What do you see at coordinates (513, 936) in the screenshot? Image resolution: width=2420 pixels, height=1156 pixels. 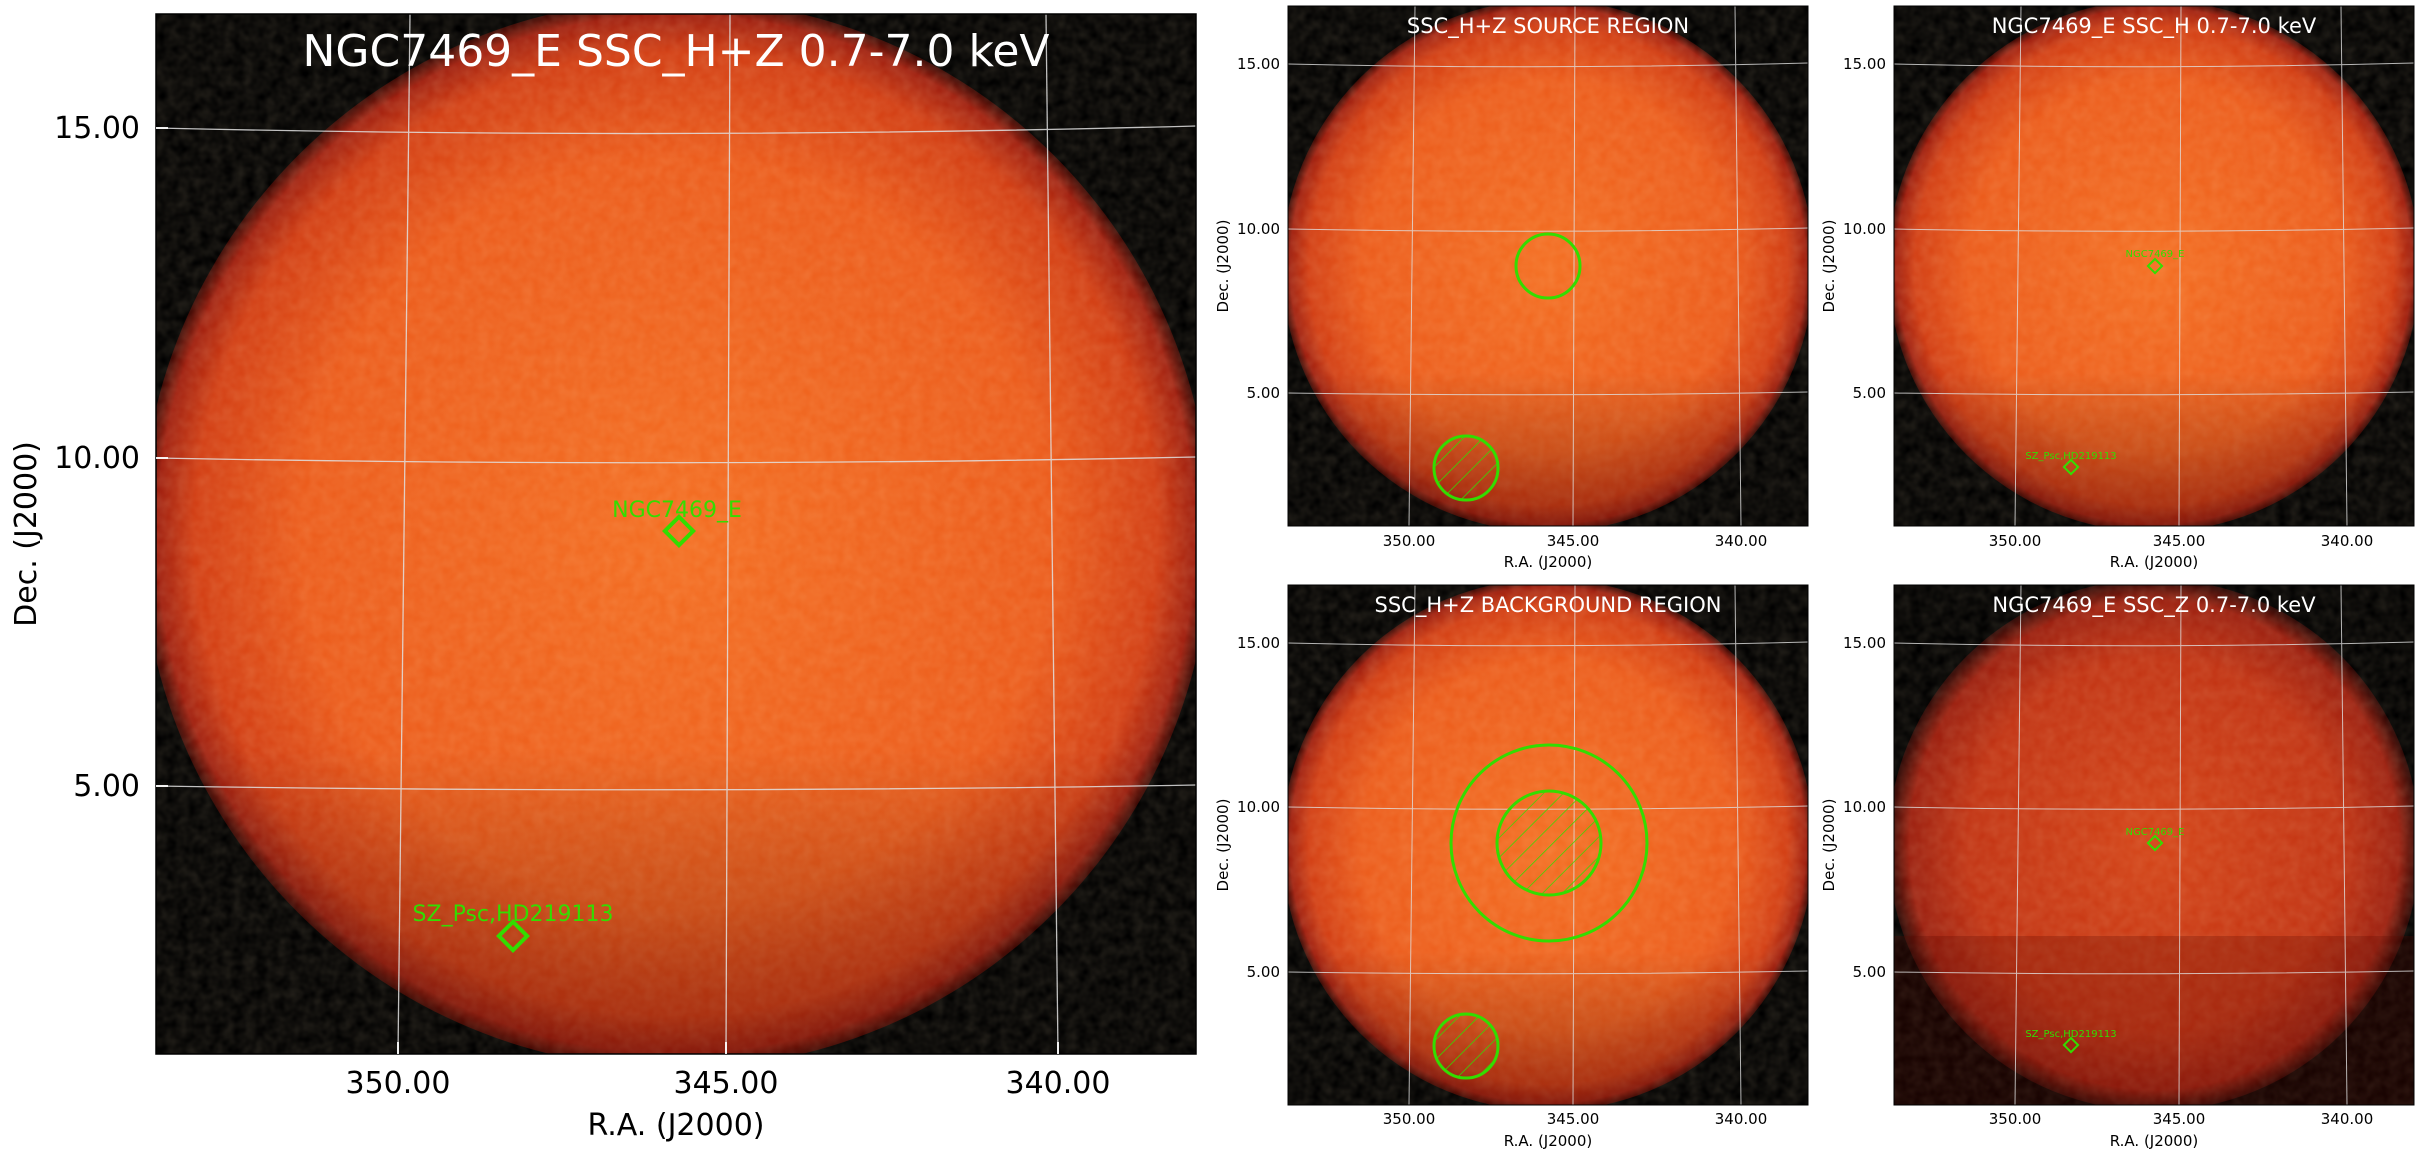 I see `sz-psc-marker` at bounding box center [513, 936].